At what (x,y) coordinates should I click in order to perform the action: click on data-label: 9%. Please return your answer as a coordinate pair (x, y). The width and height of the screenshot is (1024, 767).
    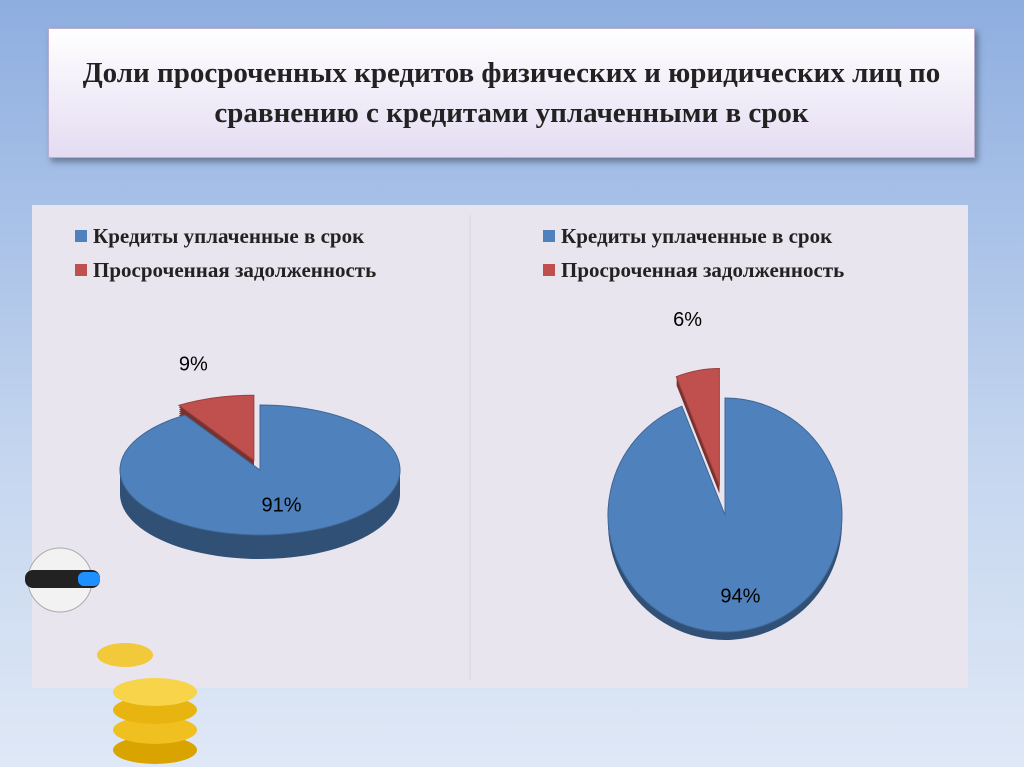
    Looking at the image, I should click on (193, 364).